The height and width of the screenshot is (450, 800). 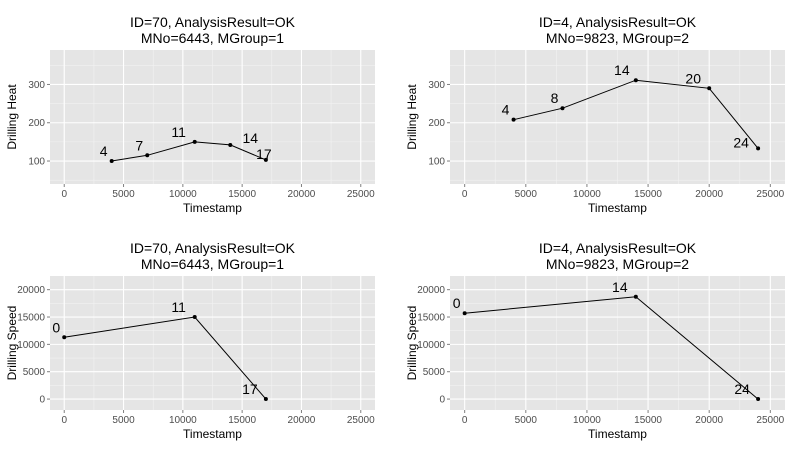 I want to click on data-point-label: 7, so click(x=139, y=145).